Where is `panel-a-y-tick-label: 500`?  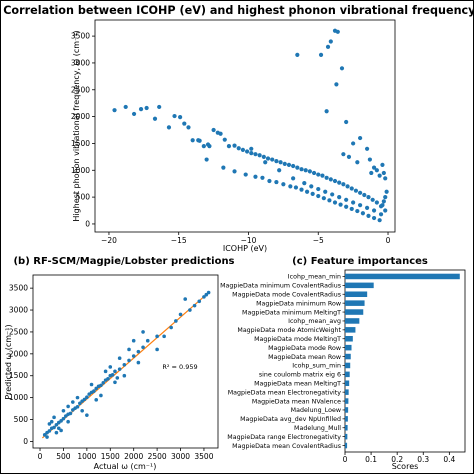 panel-a-y-tick-label: 500 is located at coordinates (83, 197).